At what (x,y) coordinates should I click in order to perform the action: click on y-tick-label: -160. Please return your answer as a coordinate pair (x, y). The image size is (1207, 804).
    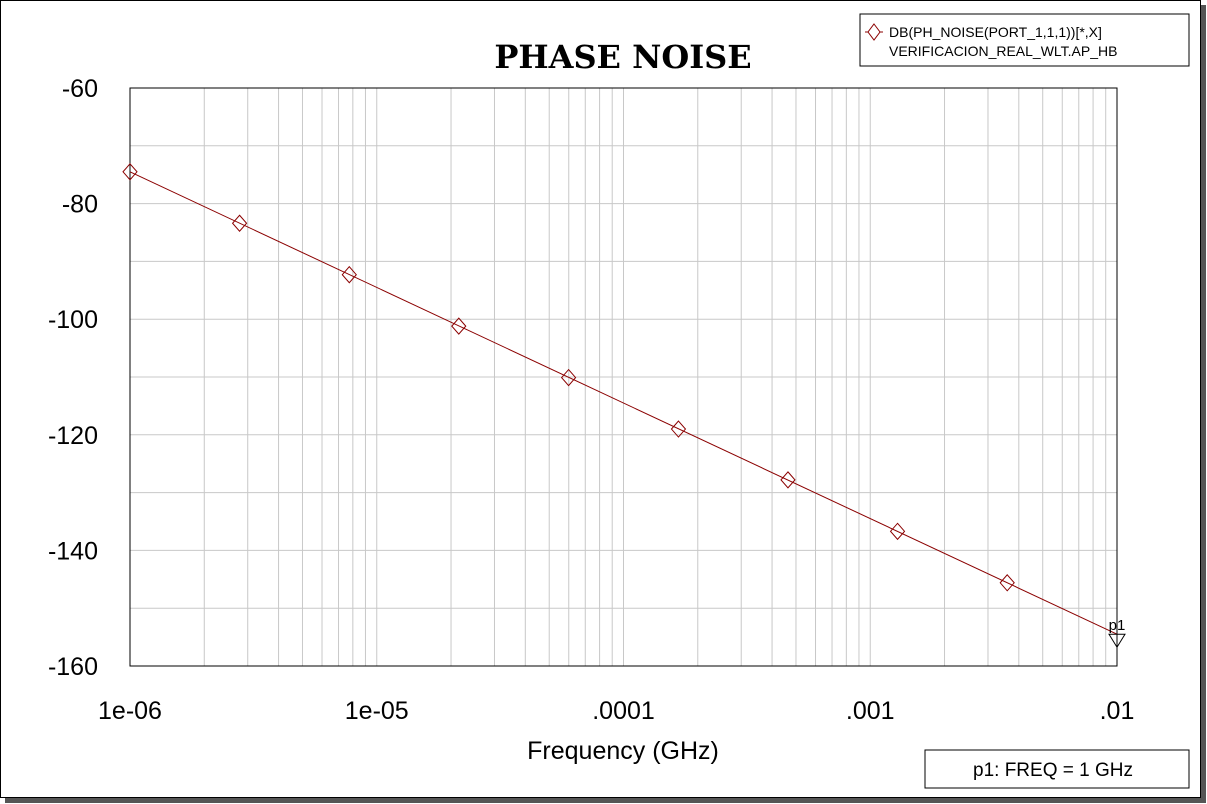
    Looking at the image, I should click on (73, 667).